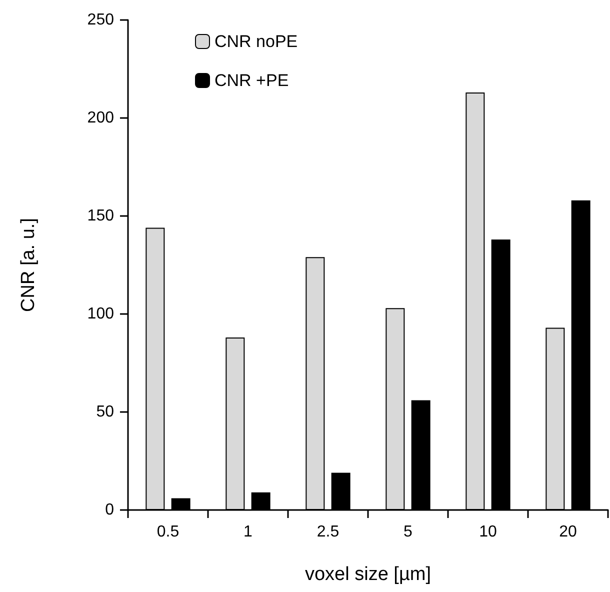  I want to click on y-tick-label: 250, so click(100, 20).